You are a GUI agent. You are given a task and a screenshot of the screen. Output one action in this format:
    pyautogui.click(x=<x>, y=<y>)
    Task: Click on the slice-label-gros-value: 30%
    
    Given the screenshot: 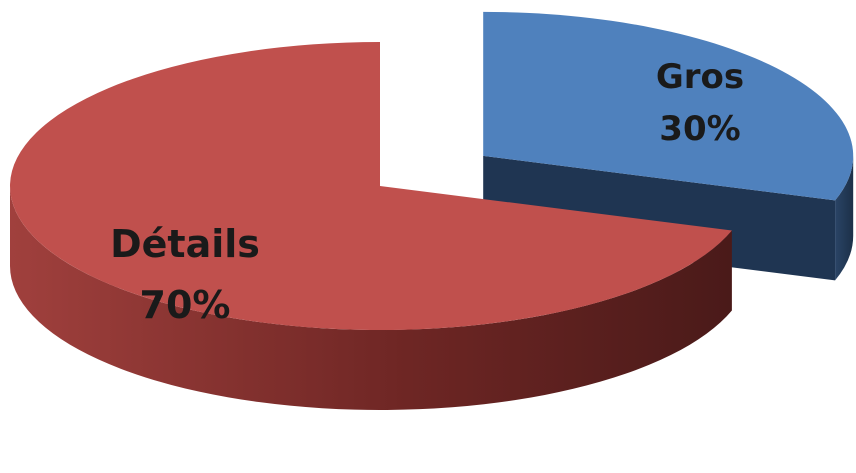 What is the action you would take?
    pyautogui.click(x=699, y=129)
    